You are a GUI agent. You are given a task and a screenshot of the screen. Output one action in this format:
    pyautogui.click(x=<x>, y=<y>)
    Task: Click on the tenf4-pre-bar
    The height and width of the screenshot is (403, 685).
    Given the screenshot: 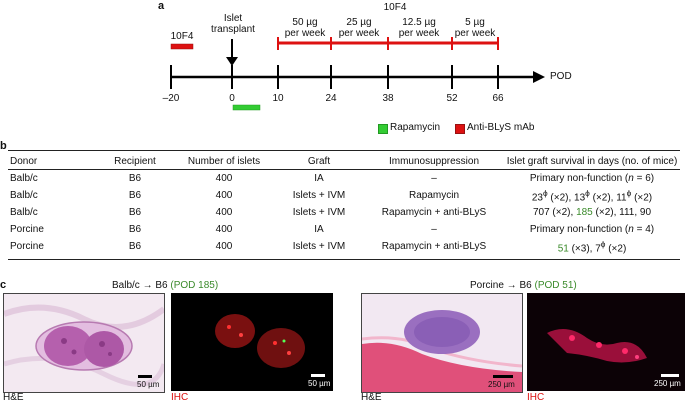 What is the action you would take?
    pyautogui.click(x=182, y=46)
    